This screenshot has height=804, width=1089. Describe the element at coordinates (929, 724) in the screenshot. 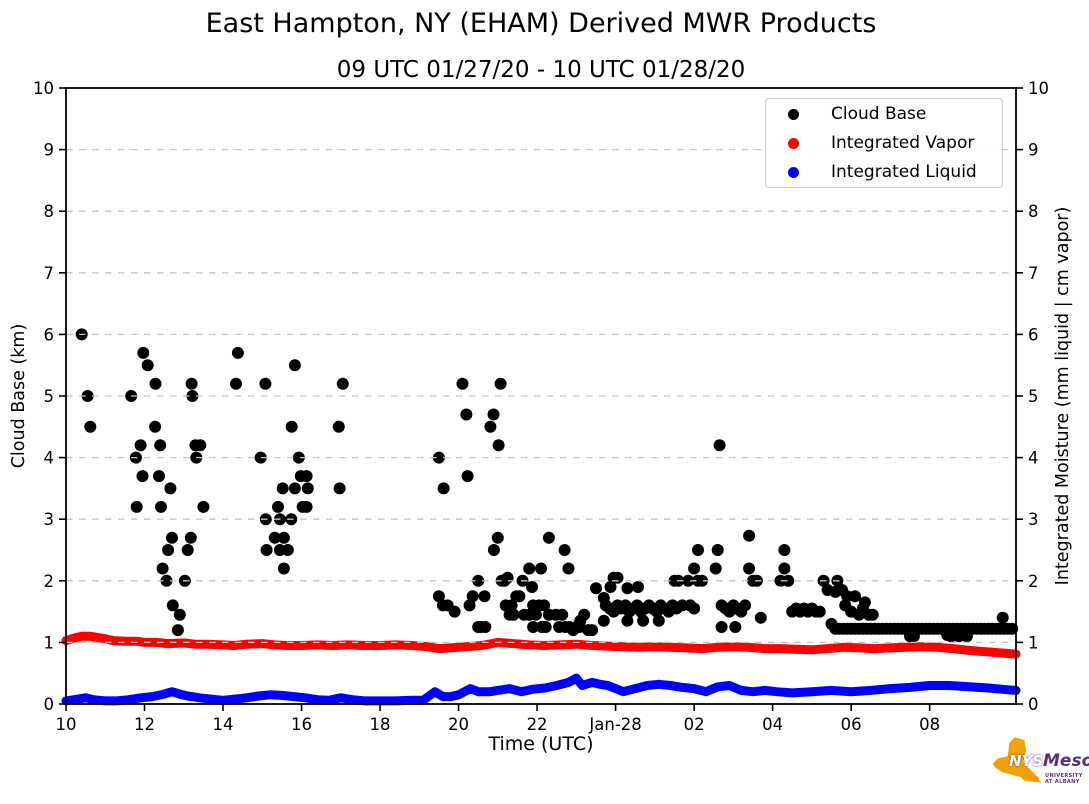

I see `x-tick-label: 08` at that location.